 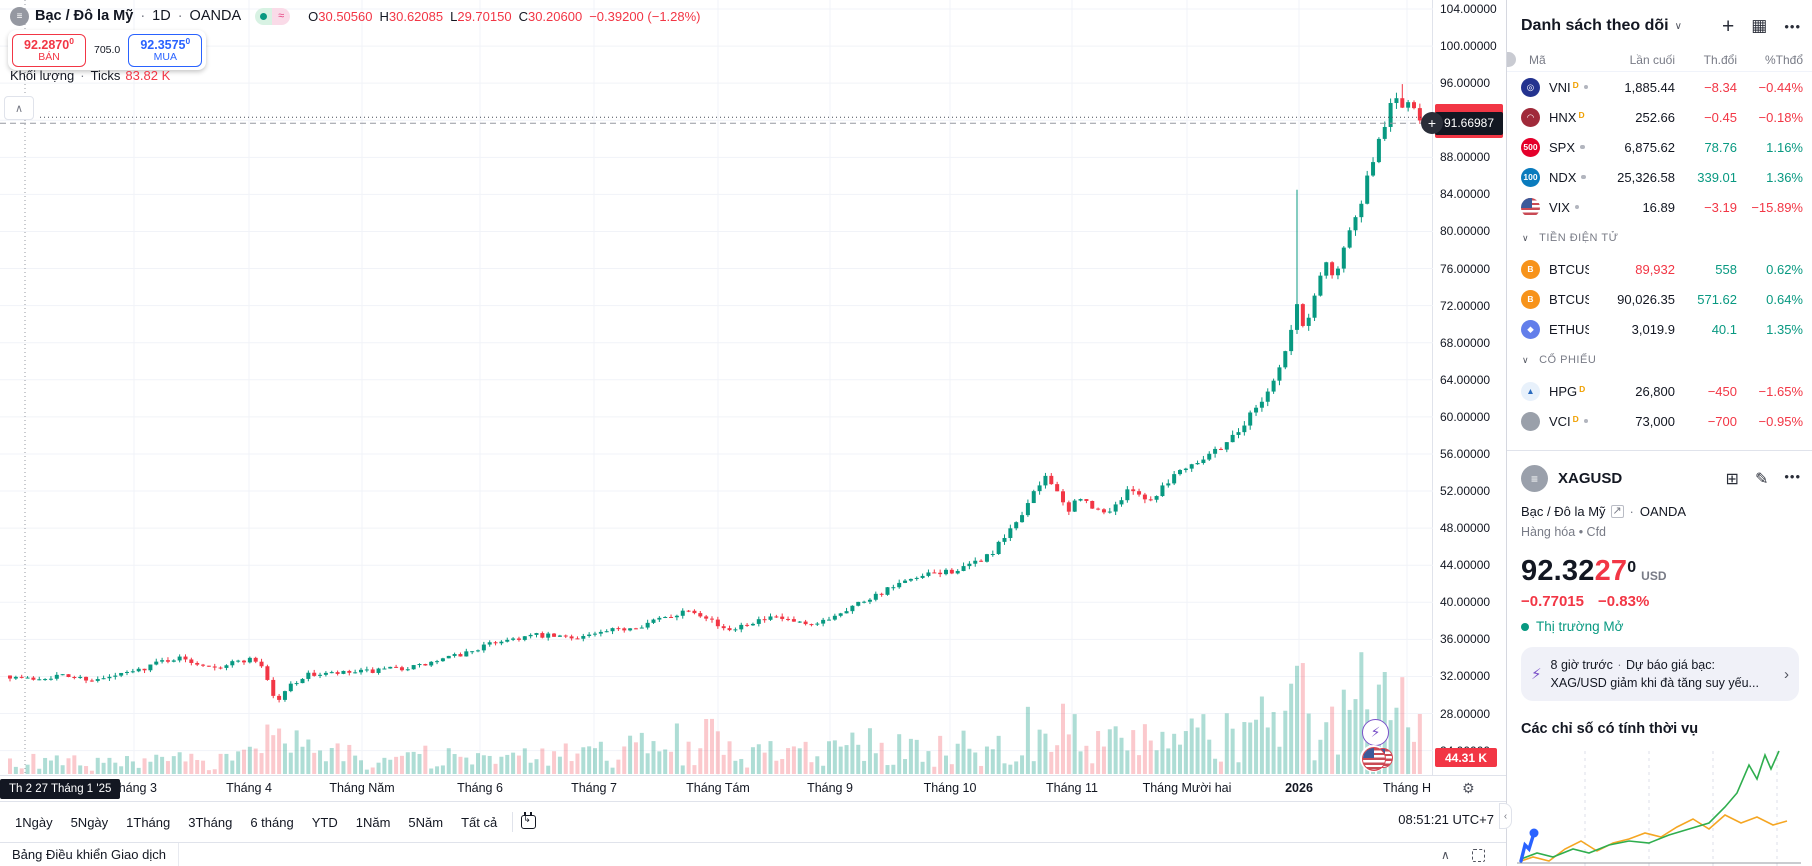 What do you see at coordinates (1569, 87) in the screenshot?
I see `symbol-cell: VNI D` at bounding box center [1569, 87].